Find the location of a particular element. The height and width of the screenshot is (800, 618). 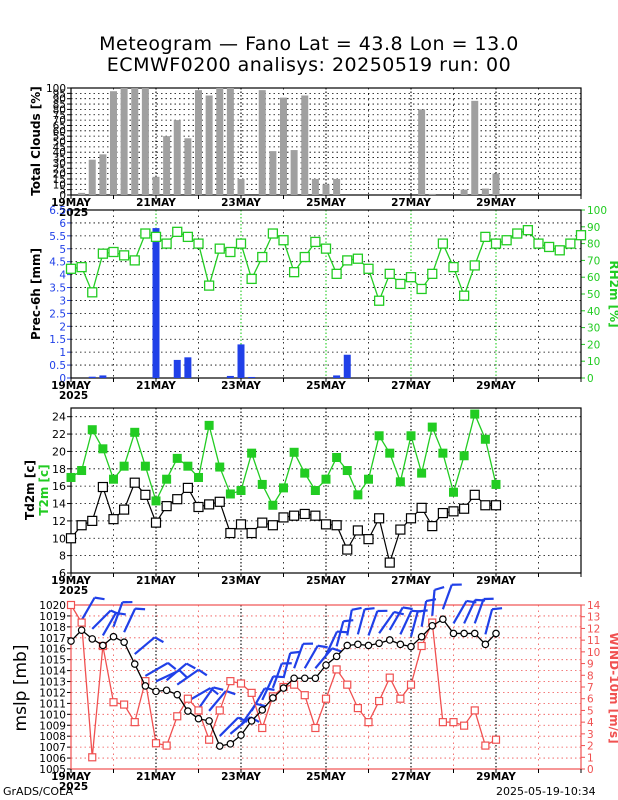

wind-ytick-label: 6 is located at coordinates (590, 700).